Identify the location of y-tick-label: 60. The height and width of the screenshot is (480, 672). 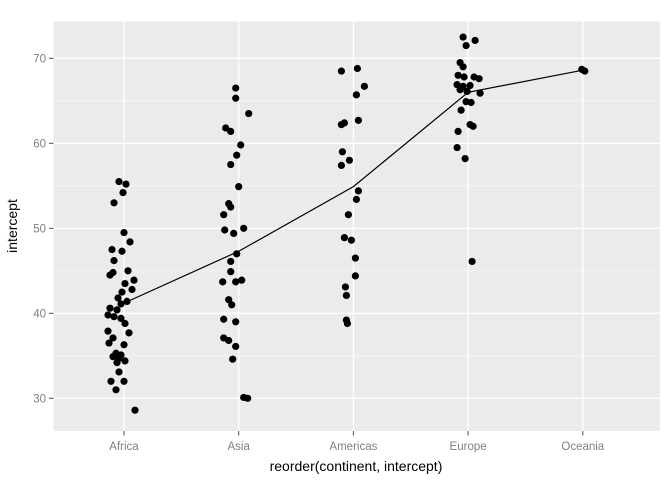
(39, 144).